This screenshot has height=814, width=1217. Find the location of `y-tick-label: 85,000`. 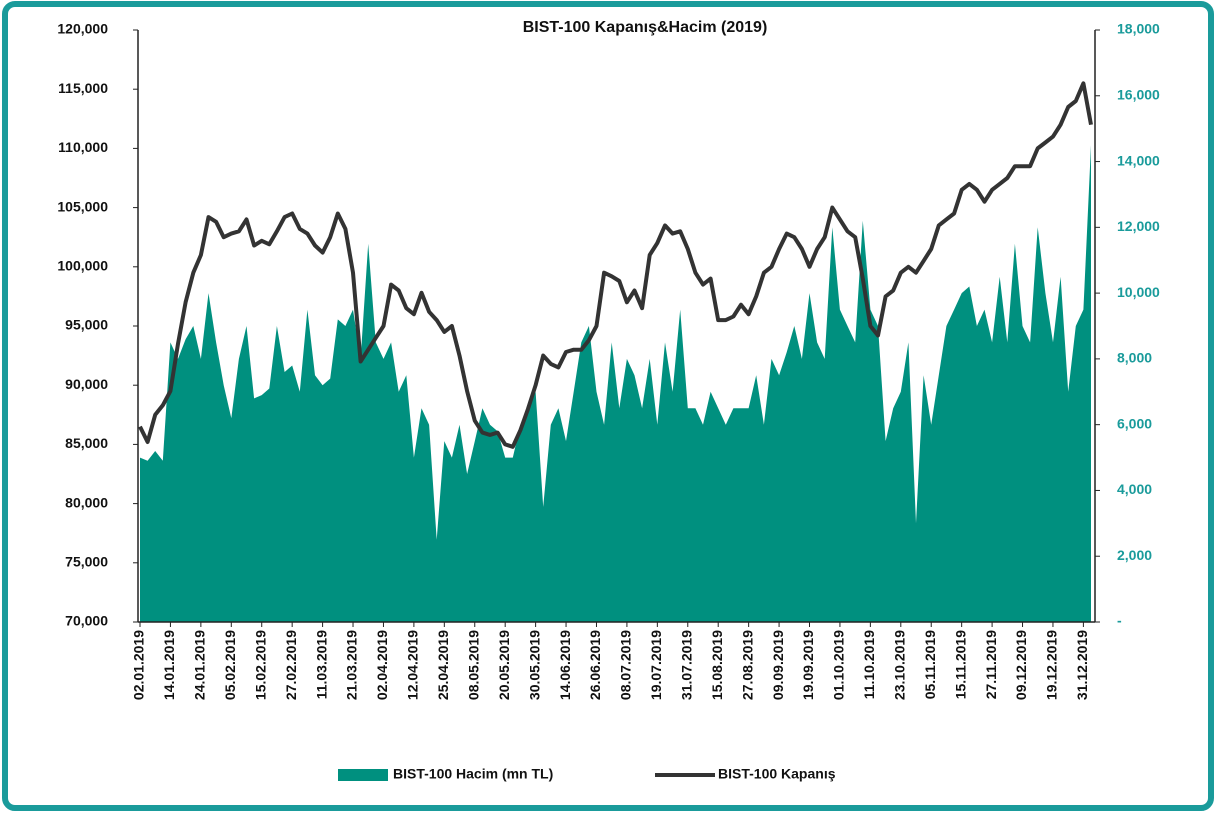

y-tick-label: 85,000 is located at coordinates (86, 443).